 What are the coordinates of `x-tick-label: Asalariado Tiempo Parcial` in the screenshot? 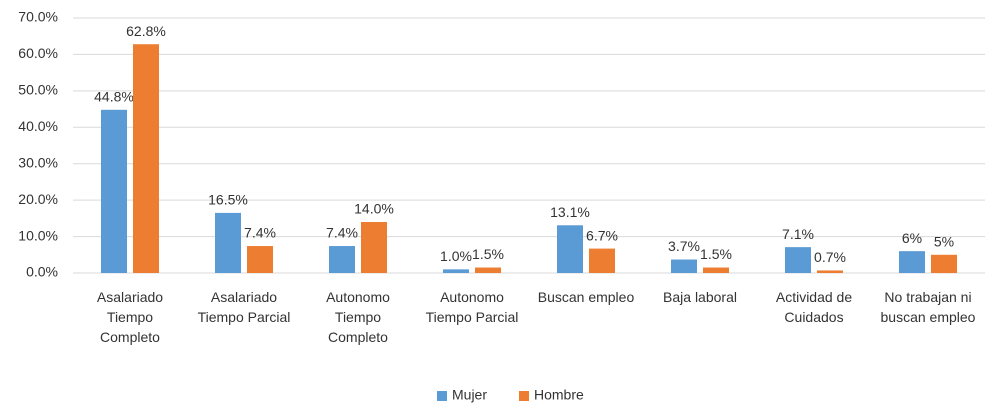 It's located at (244, 307).